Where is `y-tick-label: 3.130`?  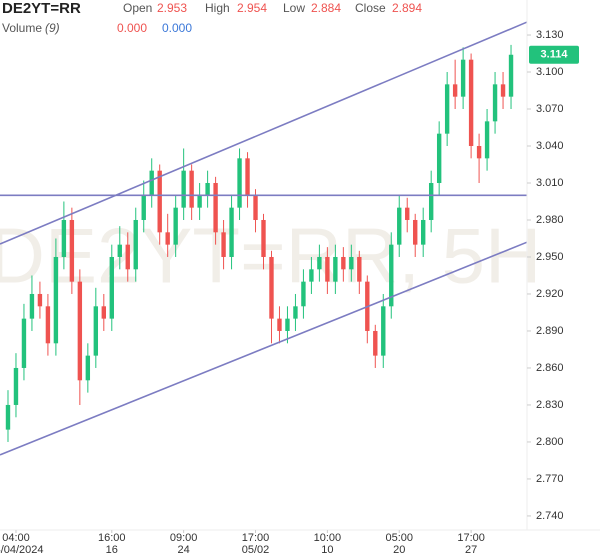 y-tick-label: 3.130 is located at coordinates (550, 35).